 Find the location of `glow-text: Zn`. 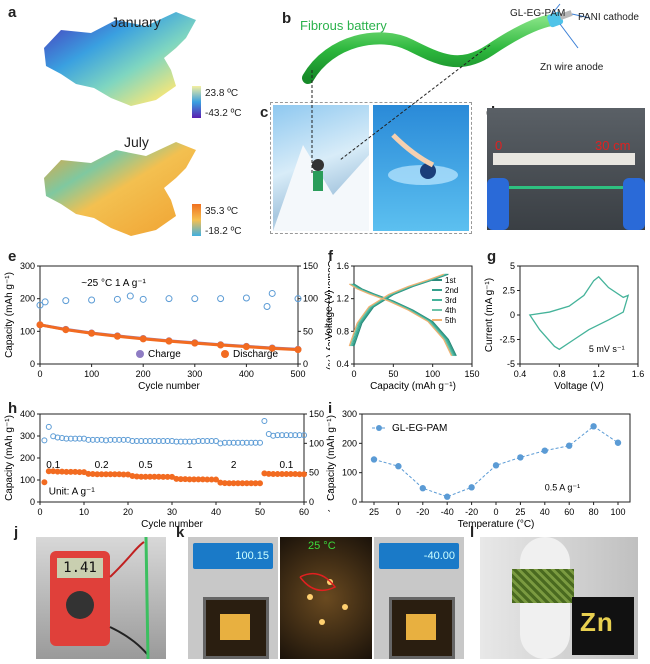

glow-text: Zn is located at coordinates (597, 622).